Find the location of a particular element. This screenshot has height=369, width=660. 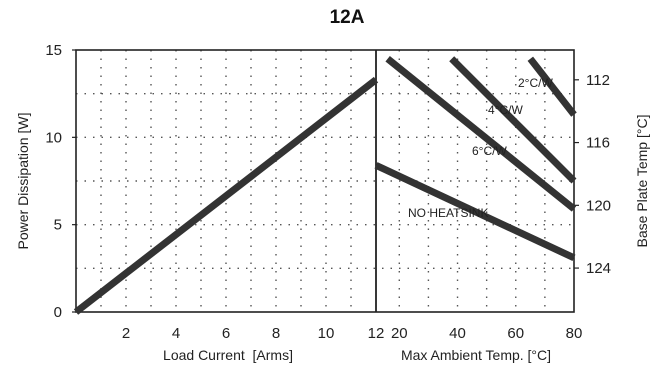

series-line-6-c-w is located at coordinates (481, 134).